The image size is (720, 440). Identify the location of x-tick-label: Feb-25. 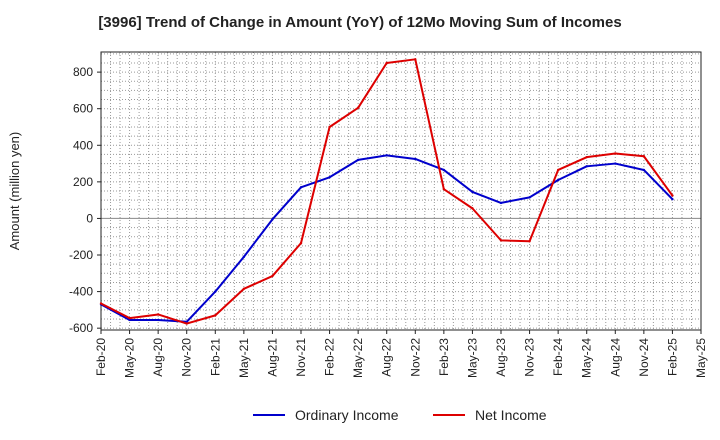
(672, 357).